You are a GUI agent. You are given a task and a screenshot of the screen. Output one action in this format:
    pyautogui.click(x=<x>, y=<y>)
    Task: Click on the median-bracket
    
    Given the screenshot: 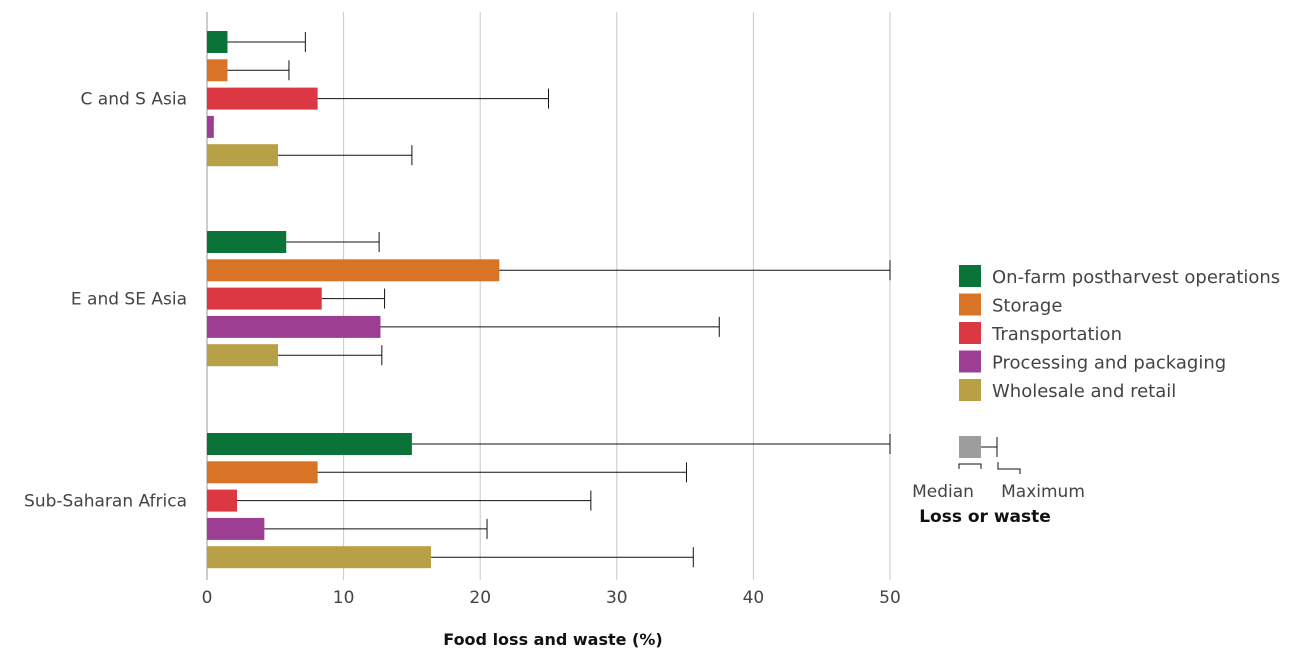 What is the action you would take?
    pyautogui.click(x=970, y=466)
    